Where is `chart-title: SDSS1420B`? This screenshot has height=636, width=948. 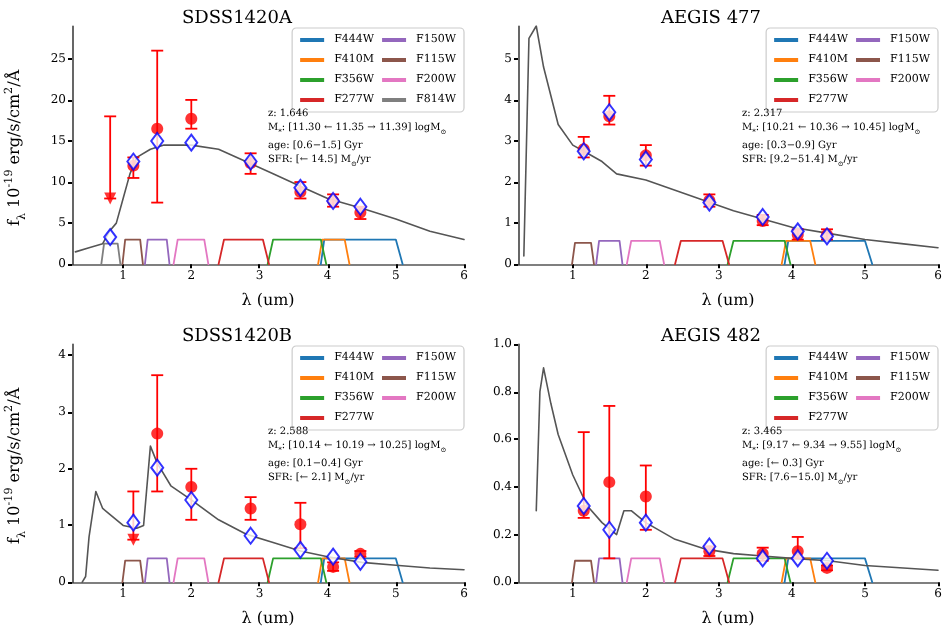 chart-title: SDSS1420B is located at coordinates (237, 337).